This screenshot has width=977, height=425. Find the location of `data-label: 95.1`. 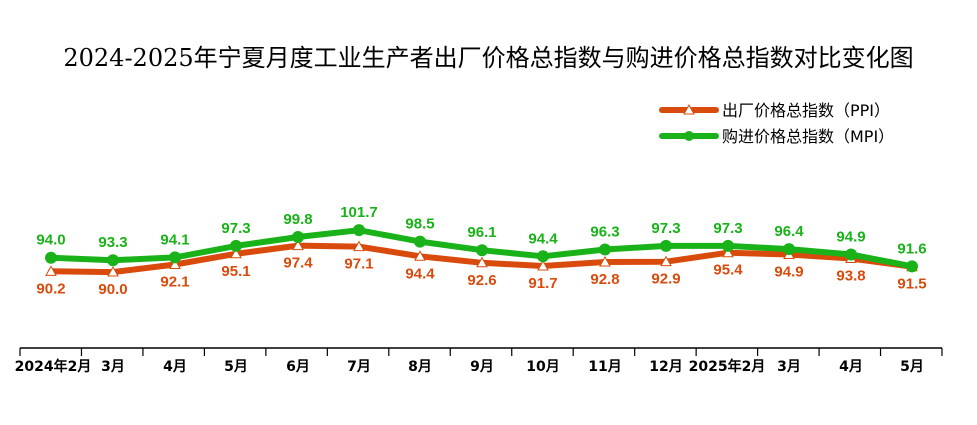

data-label: 95.1 is located at coordinates (235, 271).